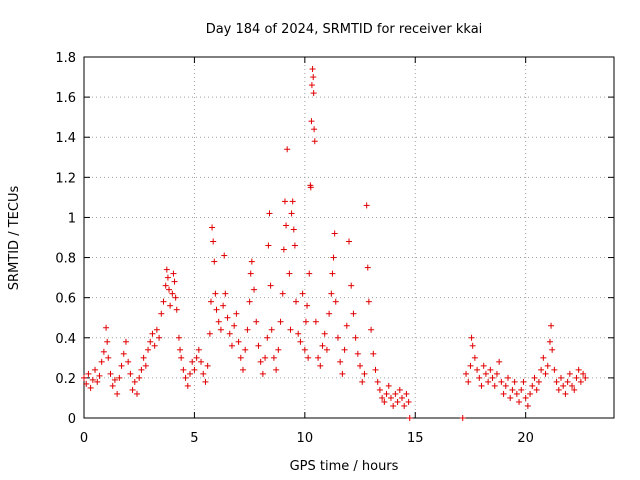  I want to click on y-tick-label: 1, so click(72, 218).